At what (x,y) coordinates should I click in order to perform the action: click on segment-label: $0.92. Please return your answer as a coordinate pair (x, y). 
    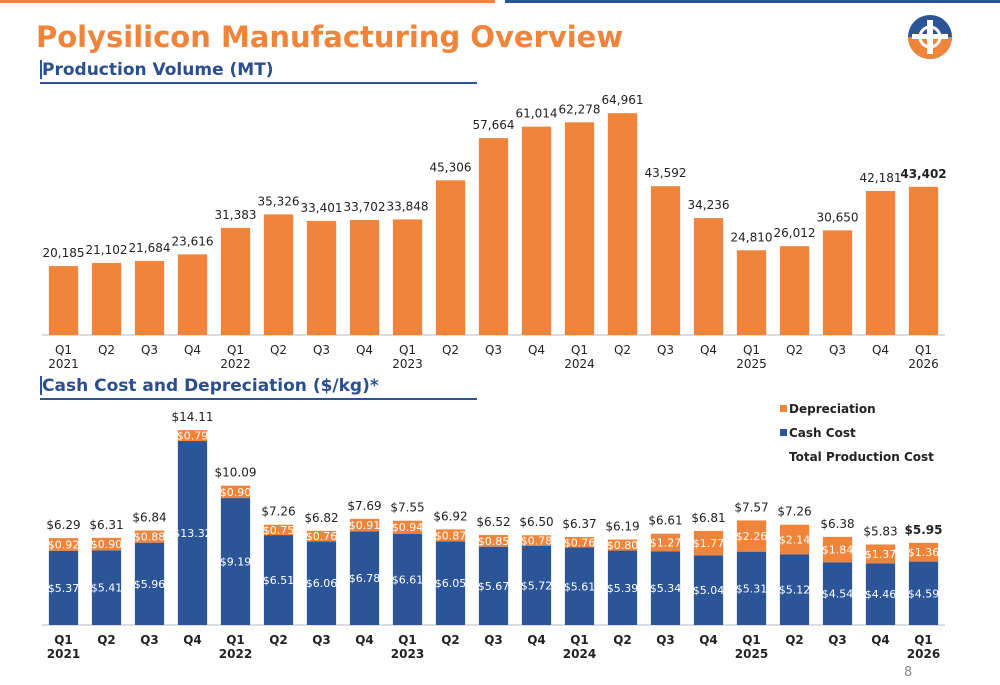
    Looking at the image, I should click on (64, 544).